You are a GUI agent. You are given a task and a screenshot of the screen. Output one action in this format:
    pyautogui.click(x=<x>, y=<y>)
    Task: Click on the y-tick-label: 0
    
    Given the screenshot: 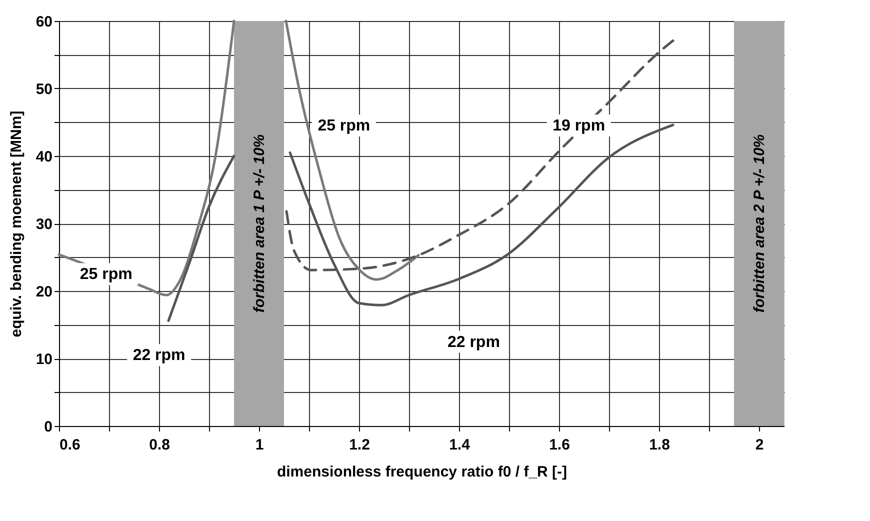 What is the action you would take?
    pyautogui.click(x=48, y=427)
    